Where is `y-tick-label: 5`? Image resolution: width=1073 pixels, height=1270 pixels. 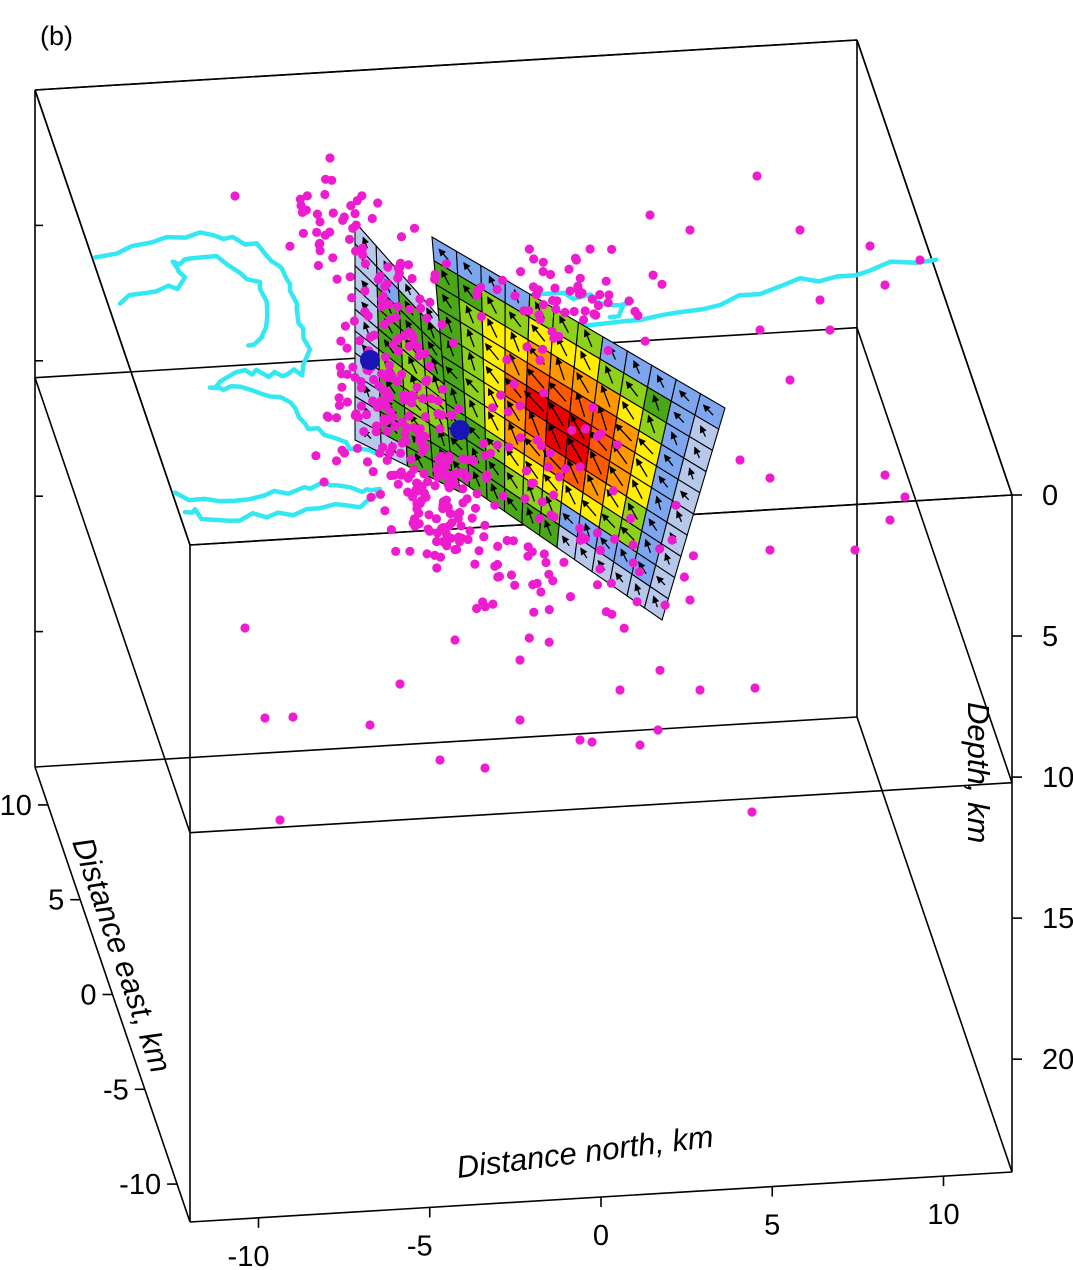 y-tick-label: 5 is located at coordinates (56, 901).